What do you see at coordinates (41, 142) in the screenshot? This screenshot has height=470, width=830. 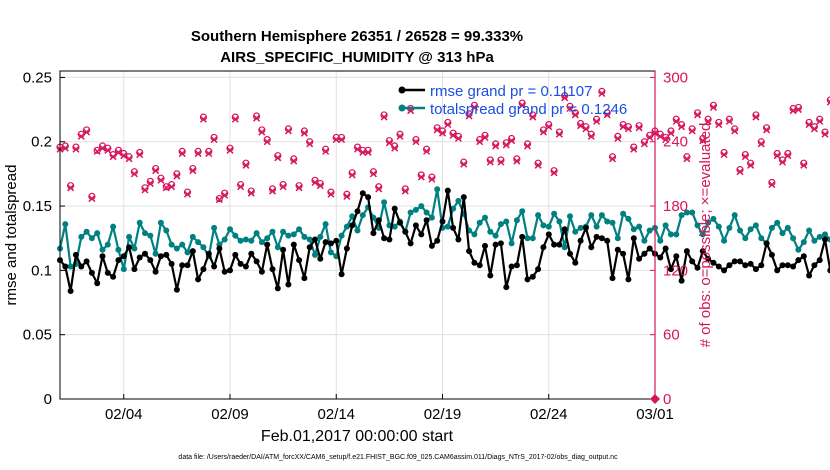 I see `y-left-tick-label: 0.2` at bounding box center [41, 142].